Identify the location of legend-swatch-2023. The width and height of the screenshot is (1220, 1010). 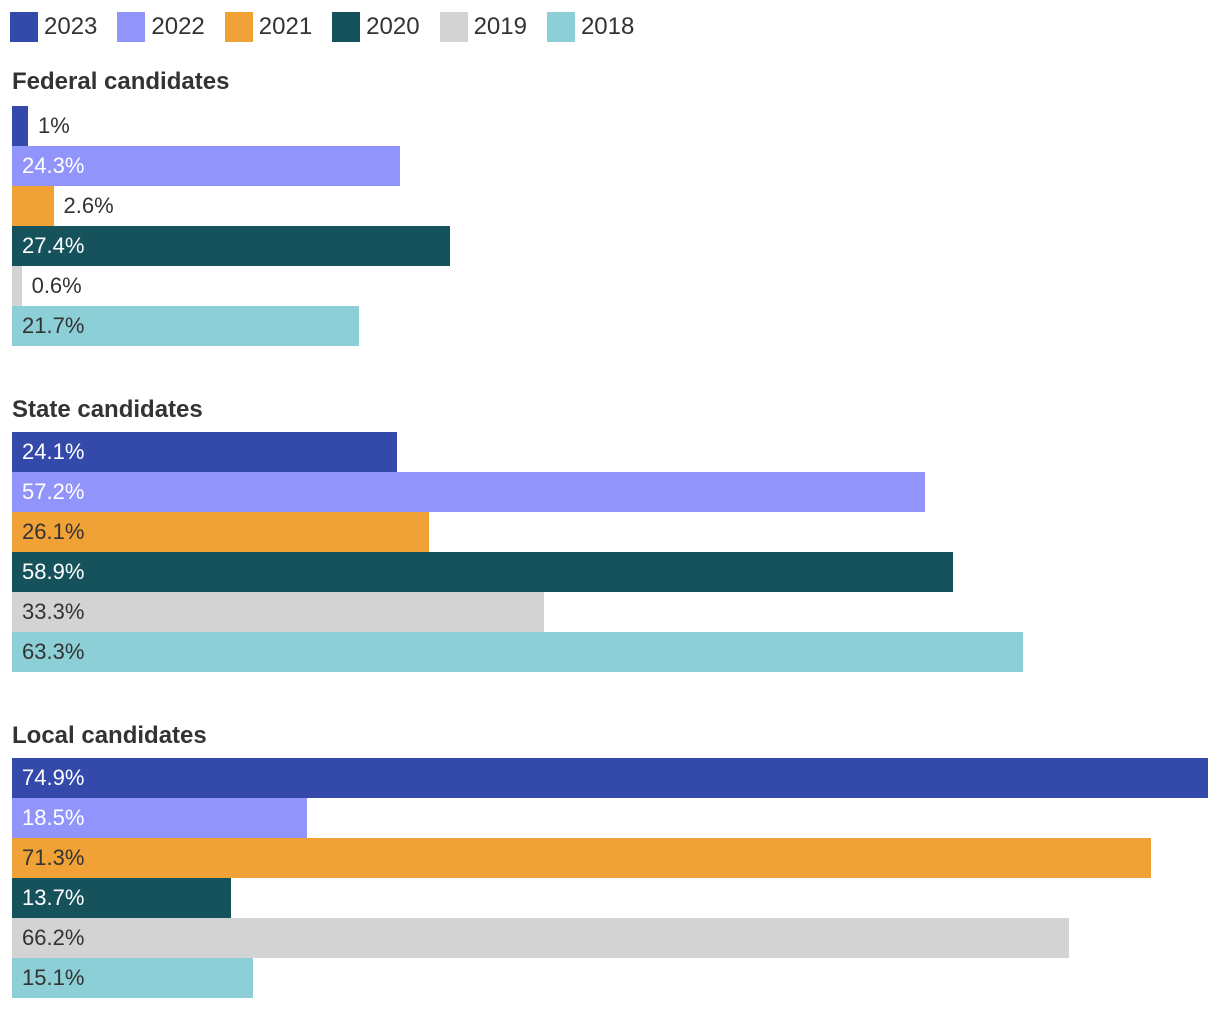
(24, 27).